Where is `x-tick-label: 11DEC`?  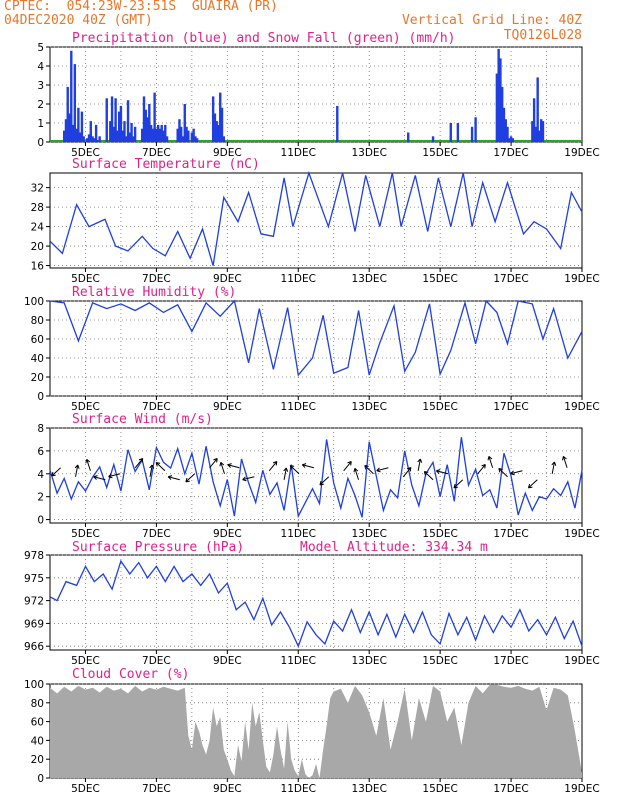 x-tick-label: 11DEC is located at coordinates (298, 279).